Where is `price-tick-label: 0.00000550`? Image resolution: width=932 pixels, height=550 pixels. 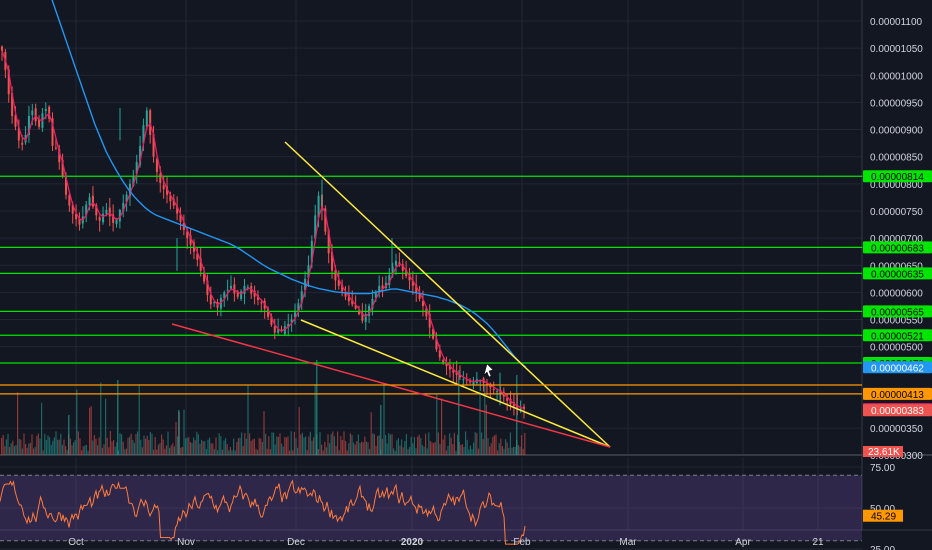 price-tick-label: 0.00000550 is located at coordinates (896, 321).